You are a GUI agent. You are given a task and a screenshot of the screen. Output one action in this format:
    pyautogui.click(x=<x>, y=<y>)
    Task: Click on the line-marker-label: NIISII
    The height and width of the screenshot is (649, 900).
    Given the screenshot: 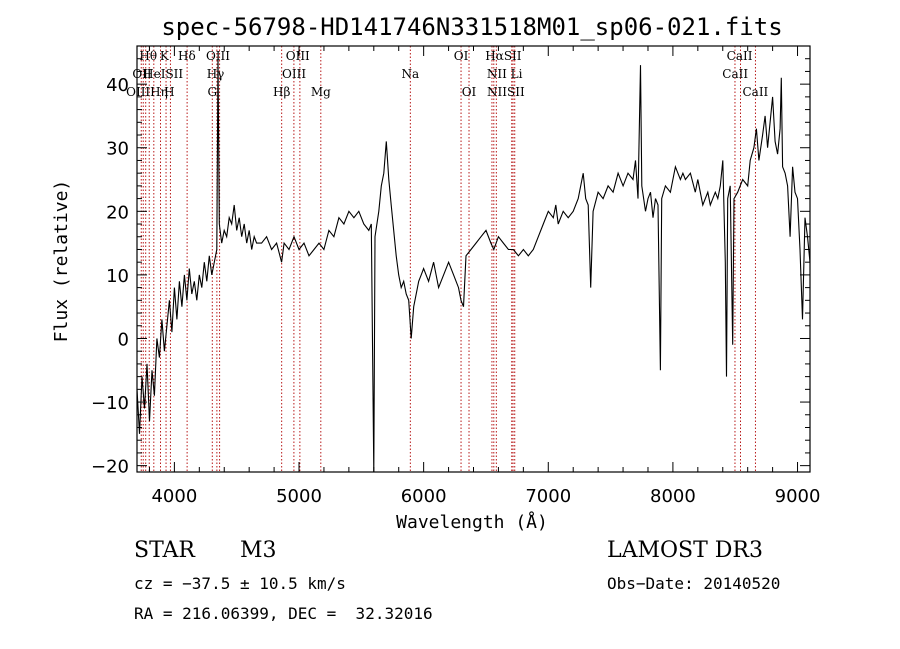 What is the action you would take?
    pyautogui.click(x=506, y=92)
    